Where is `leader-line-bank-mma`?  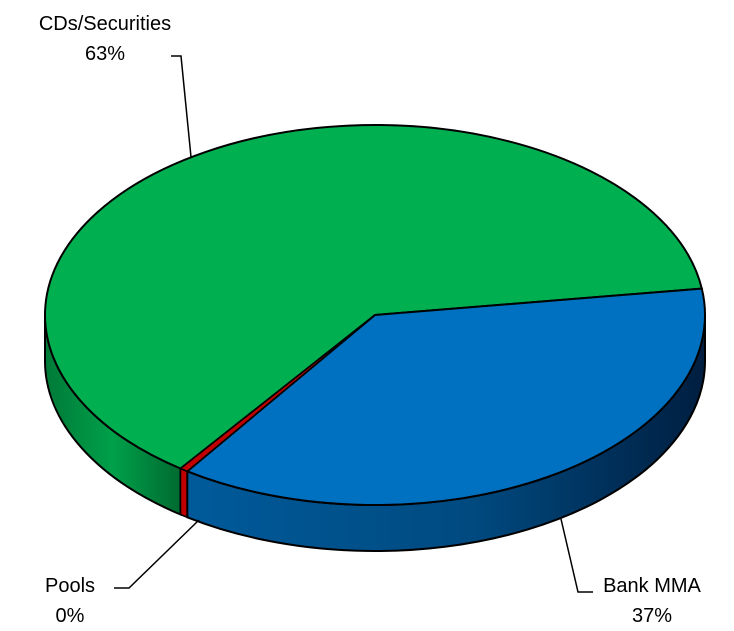
leader-line-bank-mma is located at coordinates (576, 555).